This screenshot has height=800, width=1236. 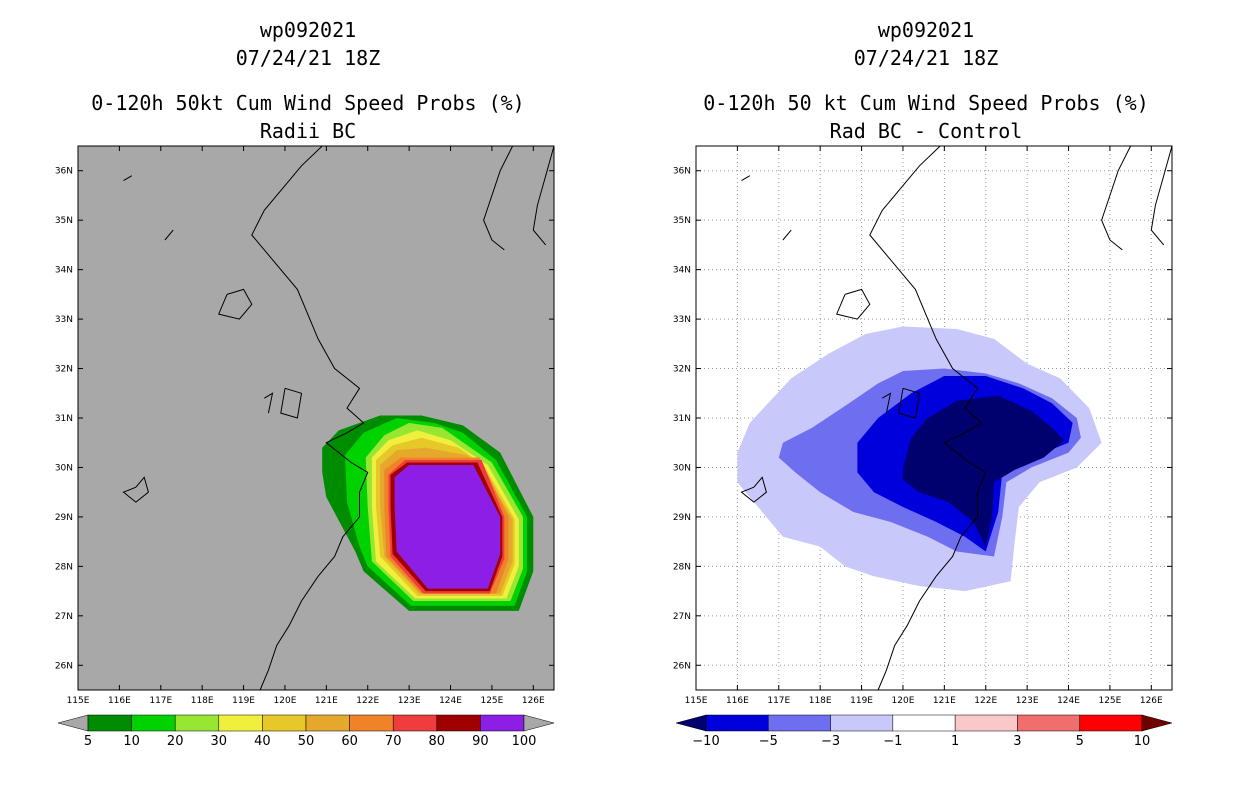 What do you see at coordinates (64, 617) in the screenshot?
I see `left-y-tick-label: 27N` at bounding box center [64, 617].